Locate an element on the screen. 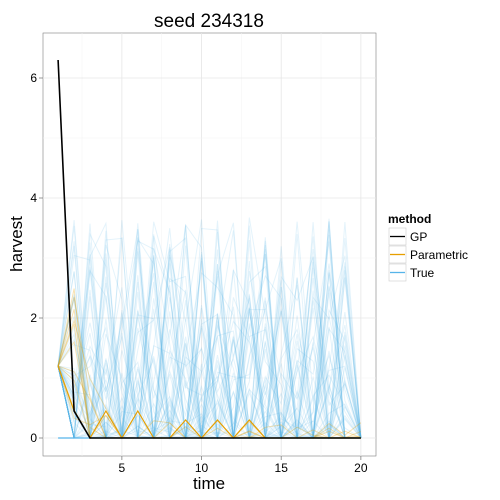  x-tick-label: 5 is located at coordinates (122, 468).